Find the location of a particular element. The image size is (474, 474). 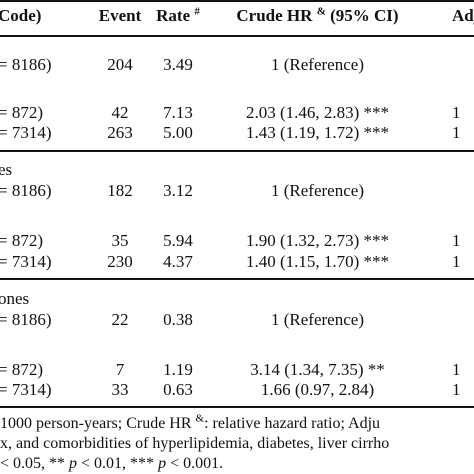

row-crude-hr: 1.66 (0.97, 2.84) is located at coordinates (317, 389).